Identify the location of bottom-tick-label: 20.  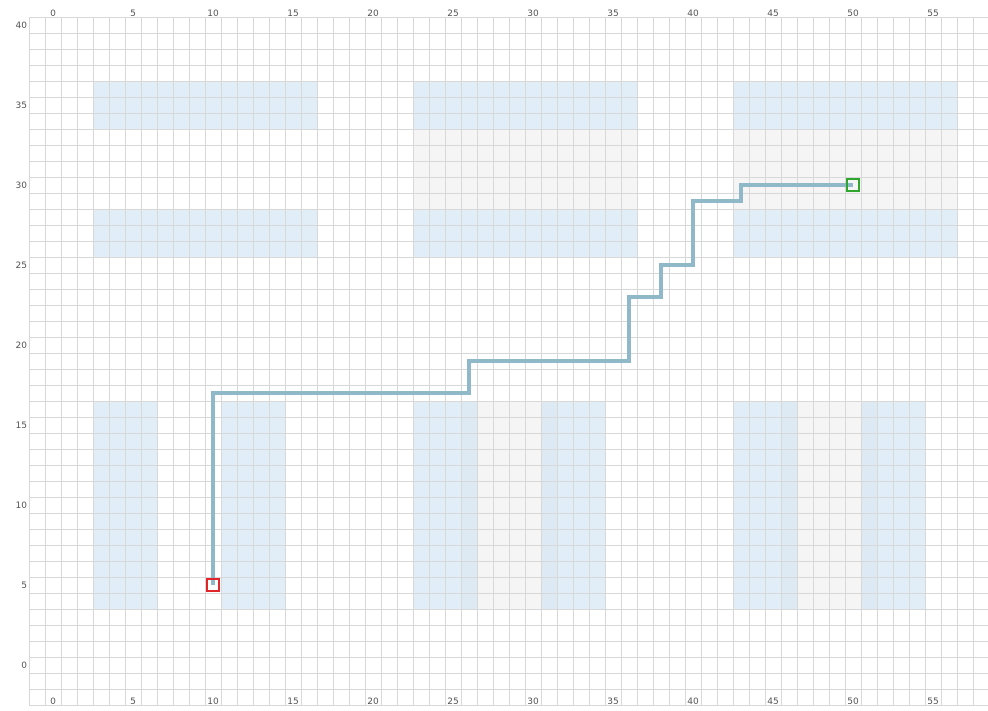
(373, 702).